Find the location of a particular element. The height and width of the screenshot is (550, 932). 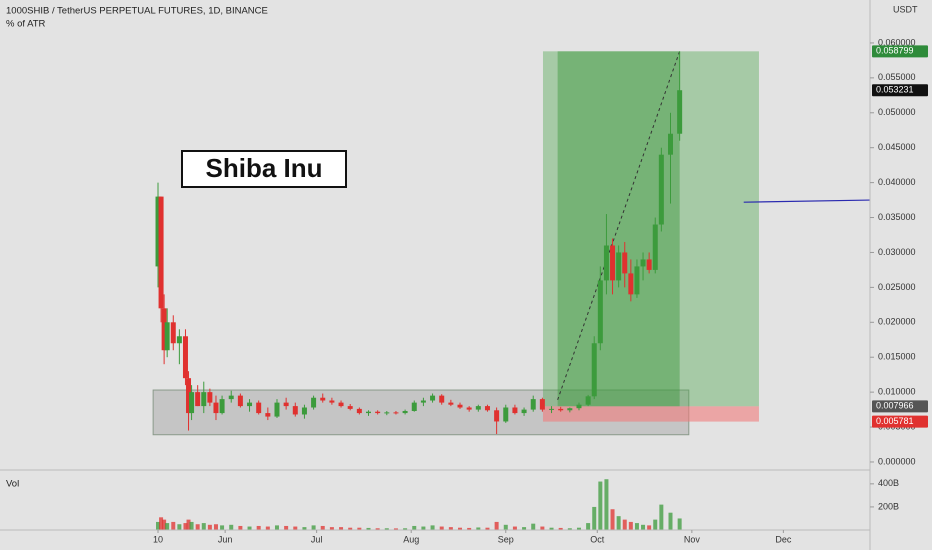

ray is located at coordinates (807, 201).